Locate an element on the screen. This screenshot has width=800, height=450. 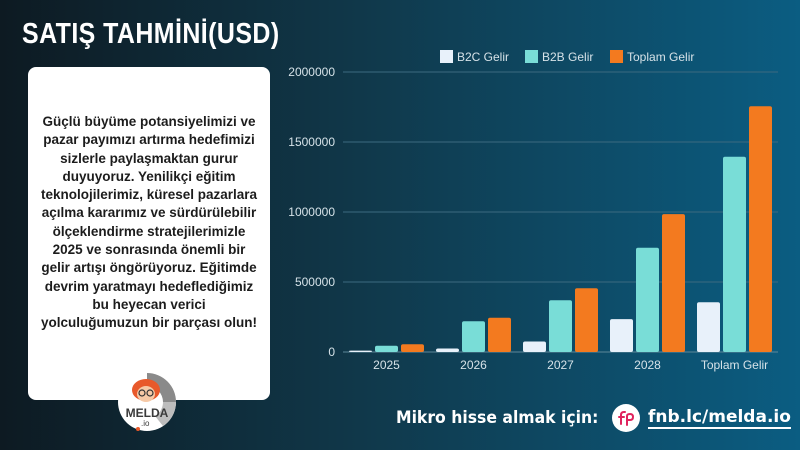
x-tick-label: 2025 is located at coordinates (386, 365).